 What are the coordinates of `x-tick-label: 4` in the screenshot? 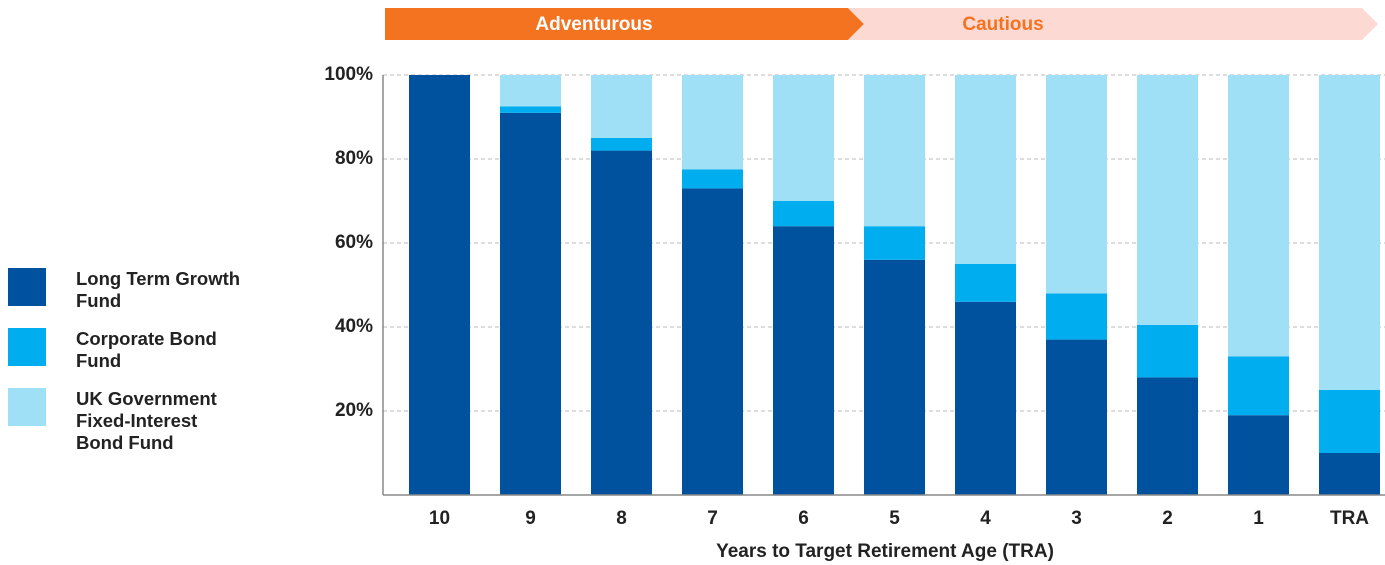 It's located at (985, 518).